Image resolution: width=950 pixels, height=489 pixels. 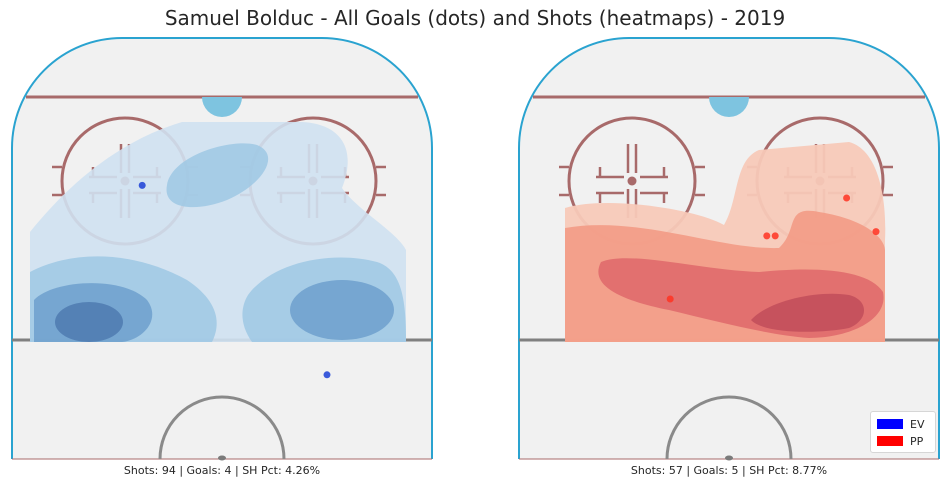 What do you see at coordinates (903, 432) in the screenshot?
I see `legend: EV PP` at bounding box center [903, 432].